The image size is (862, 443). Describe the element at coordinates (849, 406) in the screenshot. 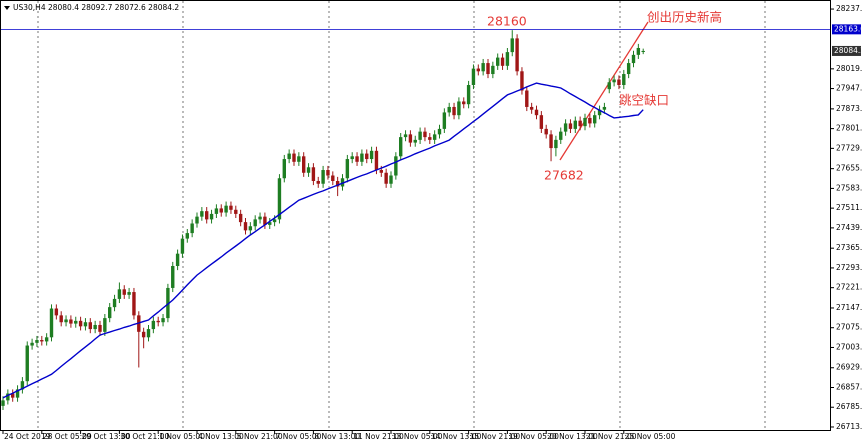

I see `y-tick-label: 26785.0` at that location.